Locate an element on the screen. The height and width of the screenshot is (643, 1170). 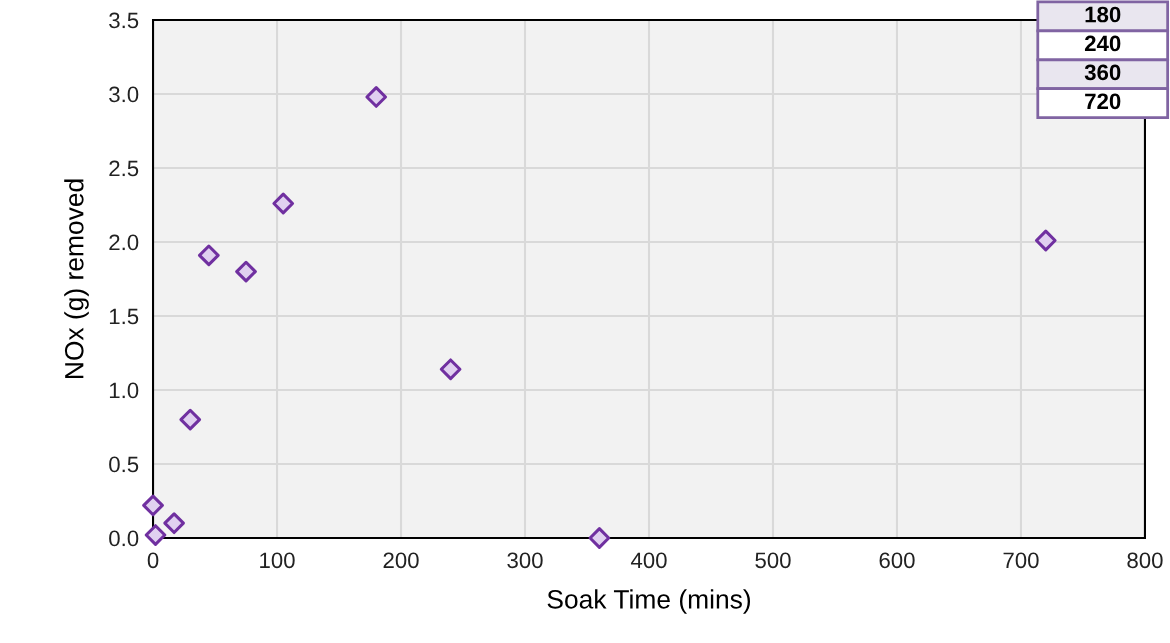
annotation: 240 is located at coordinates (1102, 43).